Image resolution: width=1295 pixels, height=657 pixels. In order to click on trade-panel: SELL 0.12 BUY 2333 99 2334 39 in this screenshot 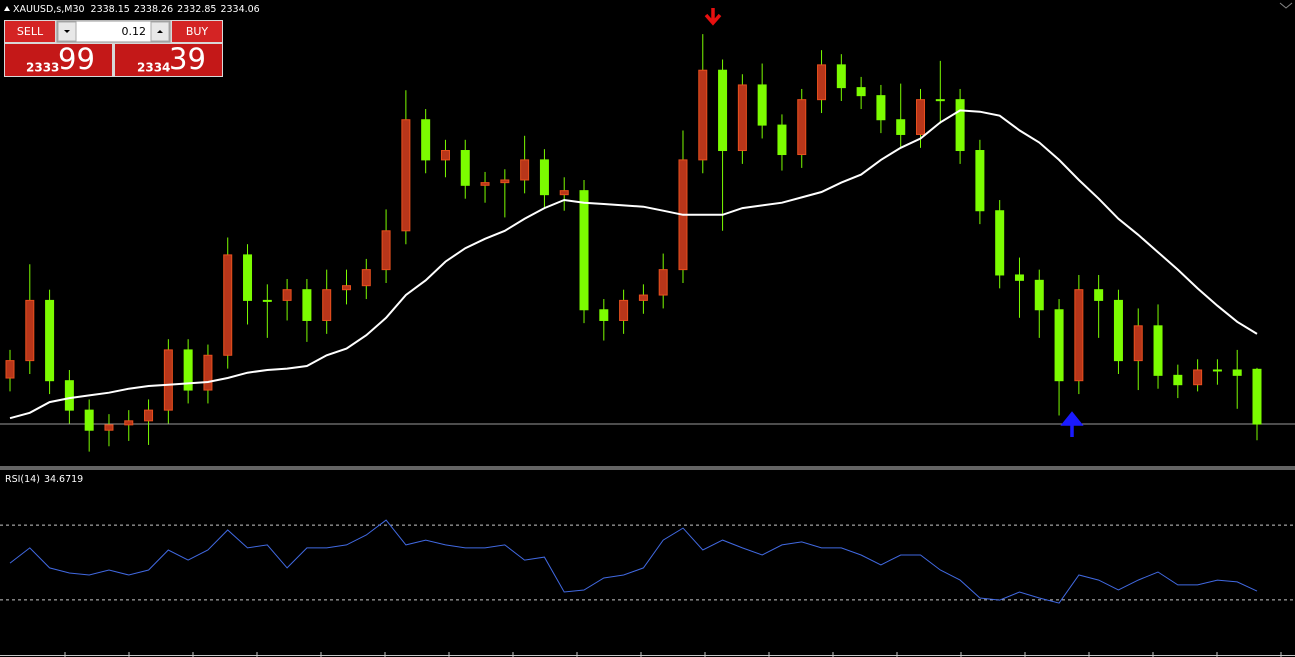, I will do `click(113, 48)`.